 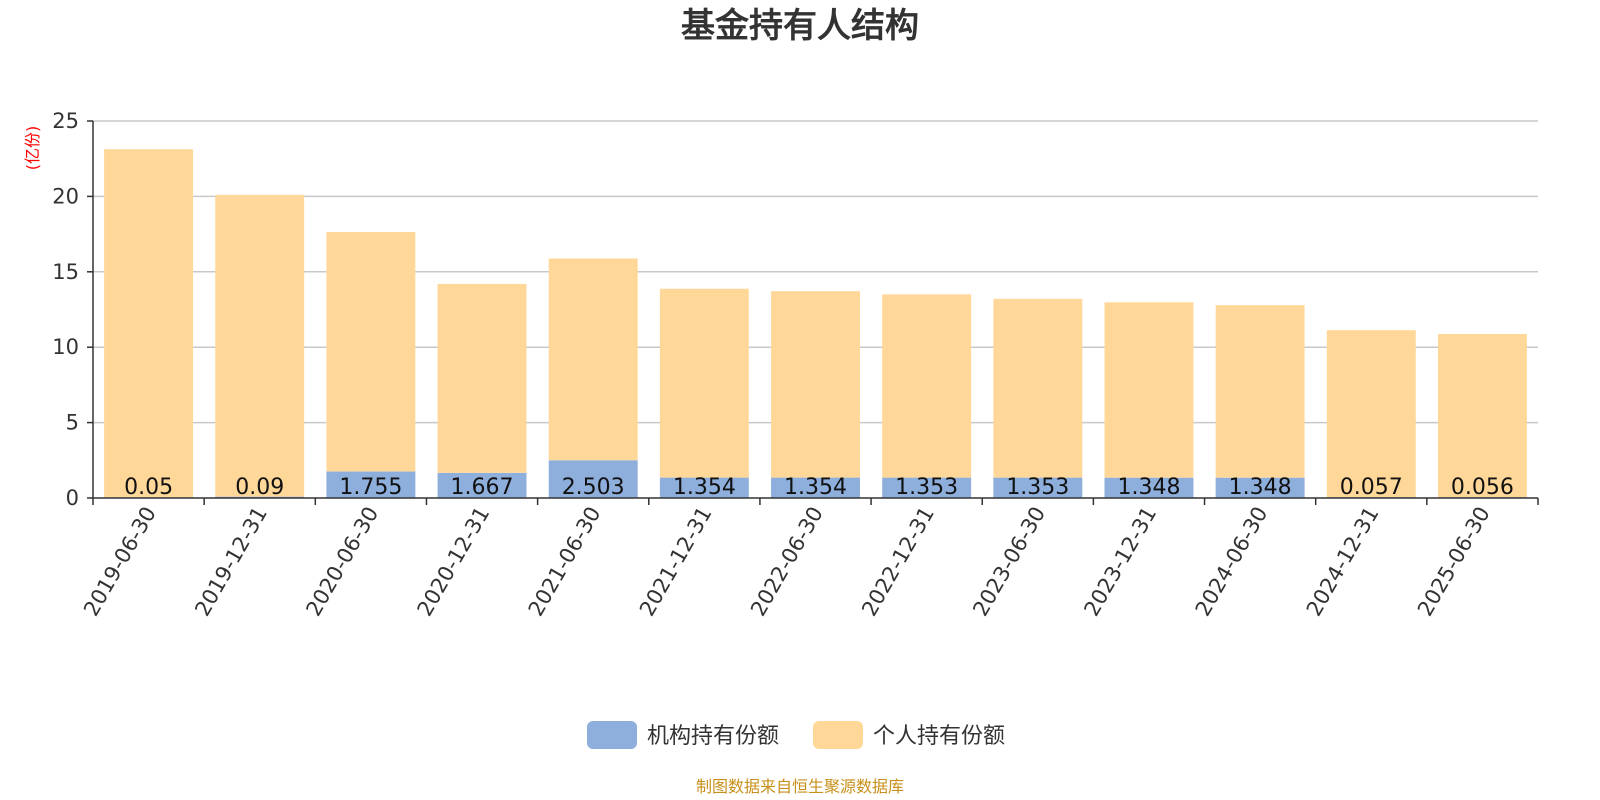 I want to click on data-label-institutional: 0.056, so click(x=1482, y=487).